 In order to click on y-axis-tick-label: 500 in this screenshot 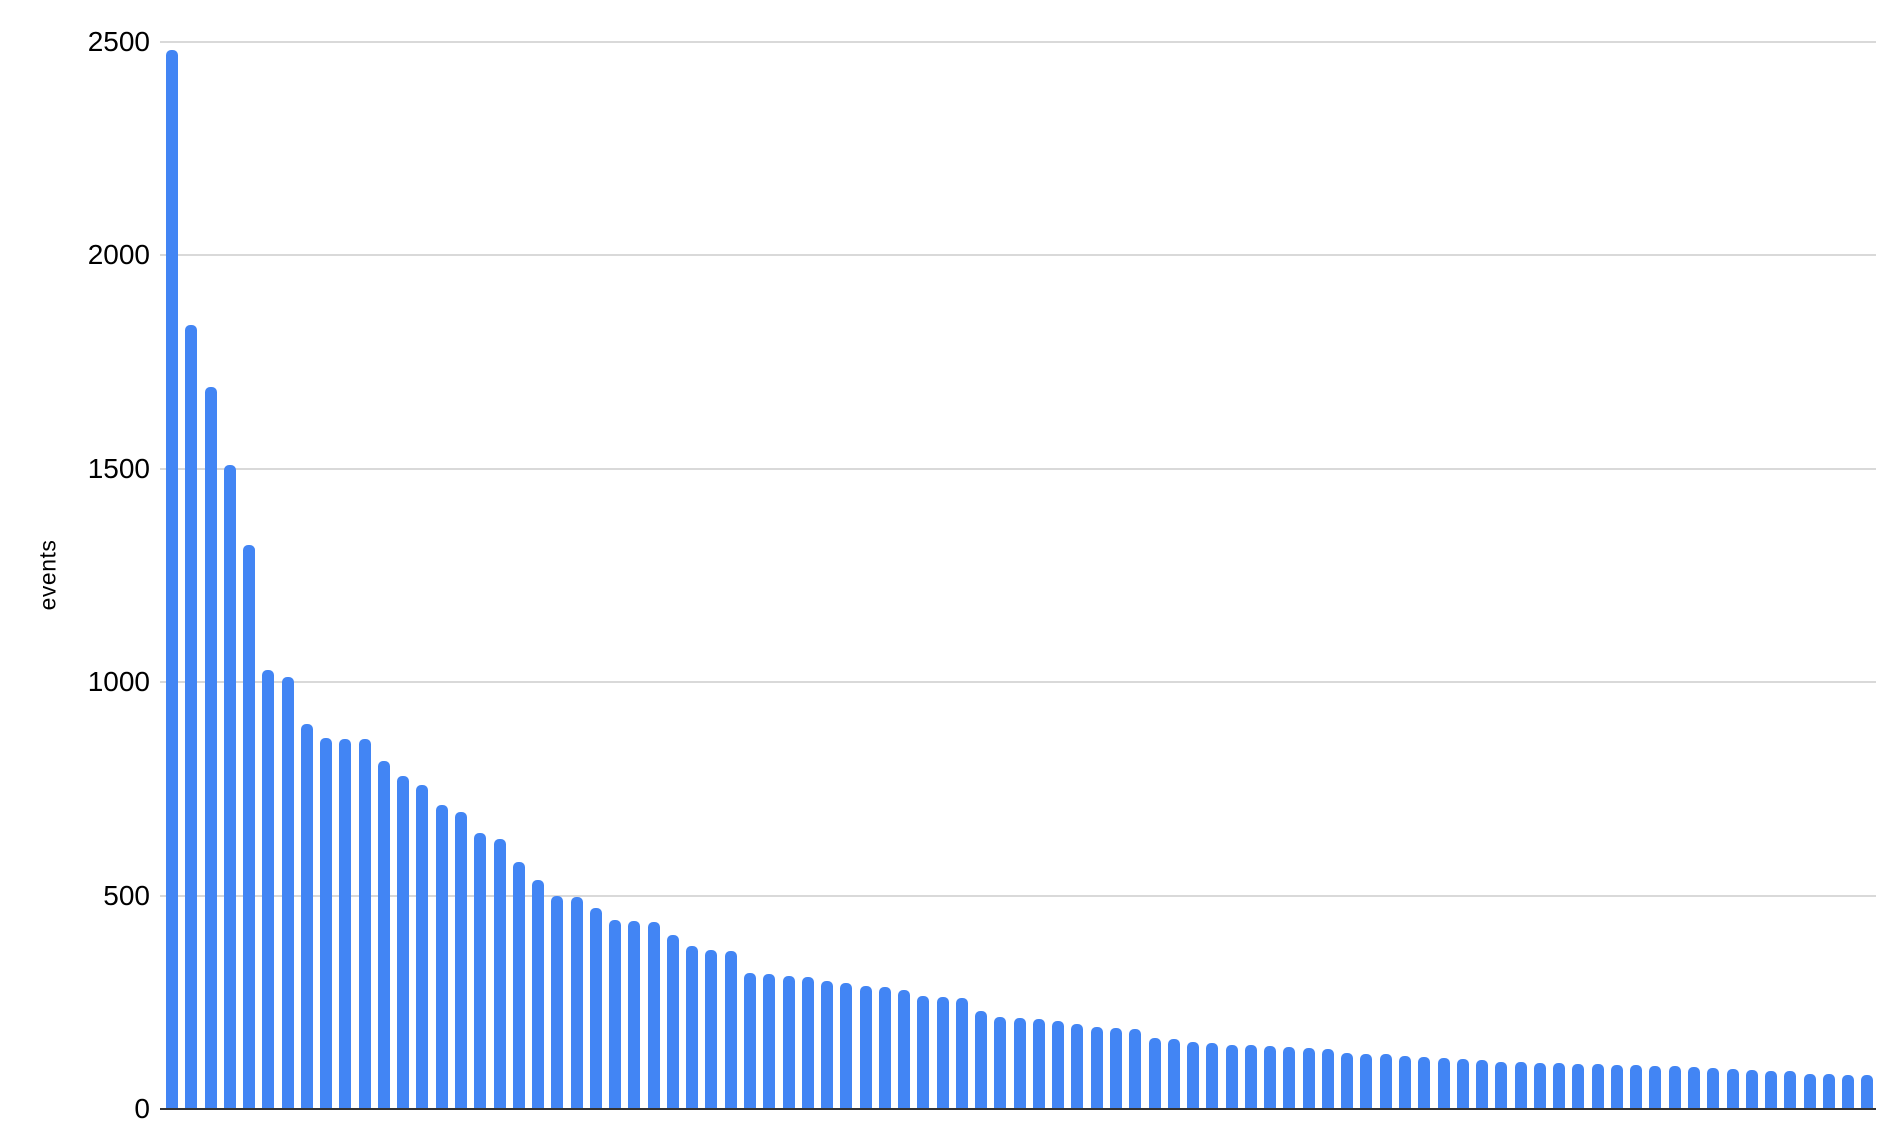, I will do `click(126, 895)`.